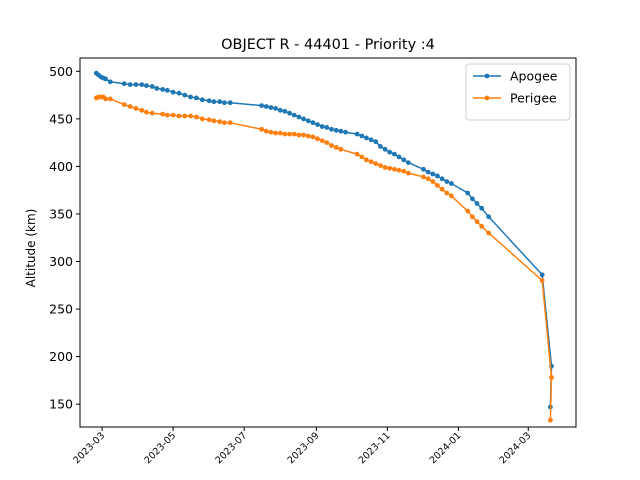 The height and width of the screenshot is (480, 640). I want to click on y-axis-label: Altitude (km), so click(31, 248).